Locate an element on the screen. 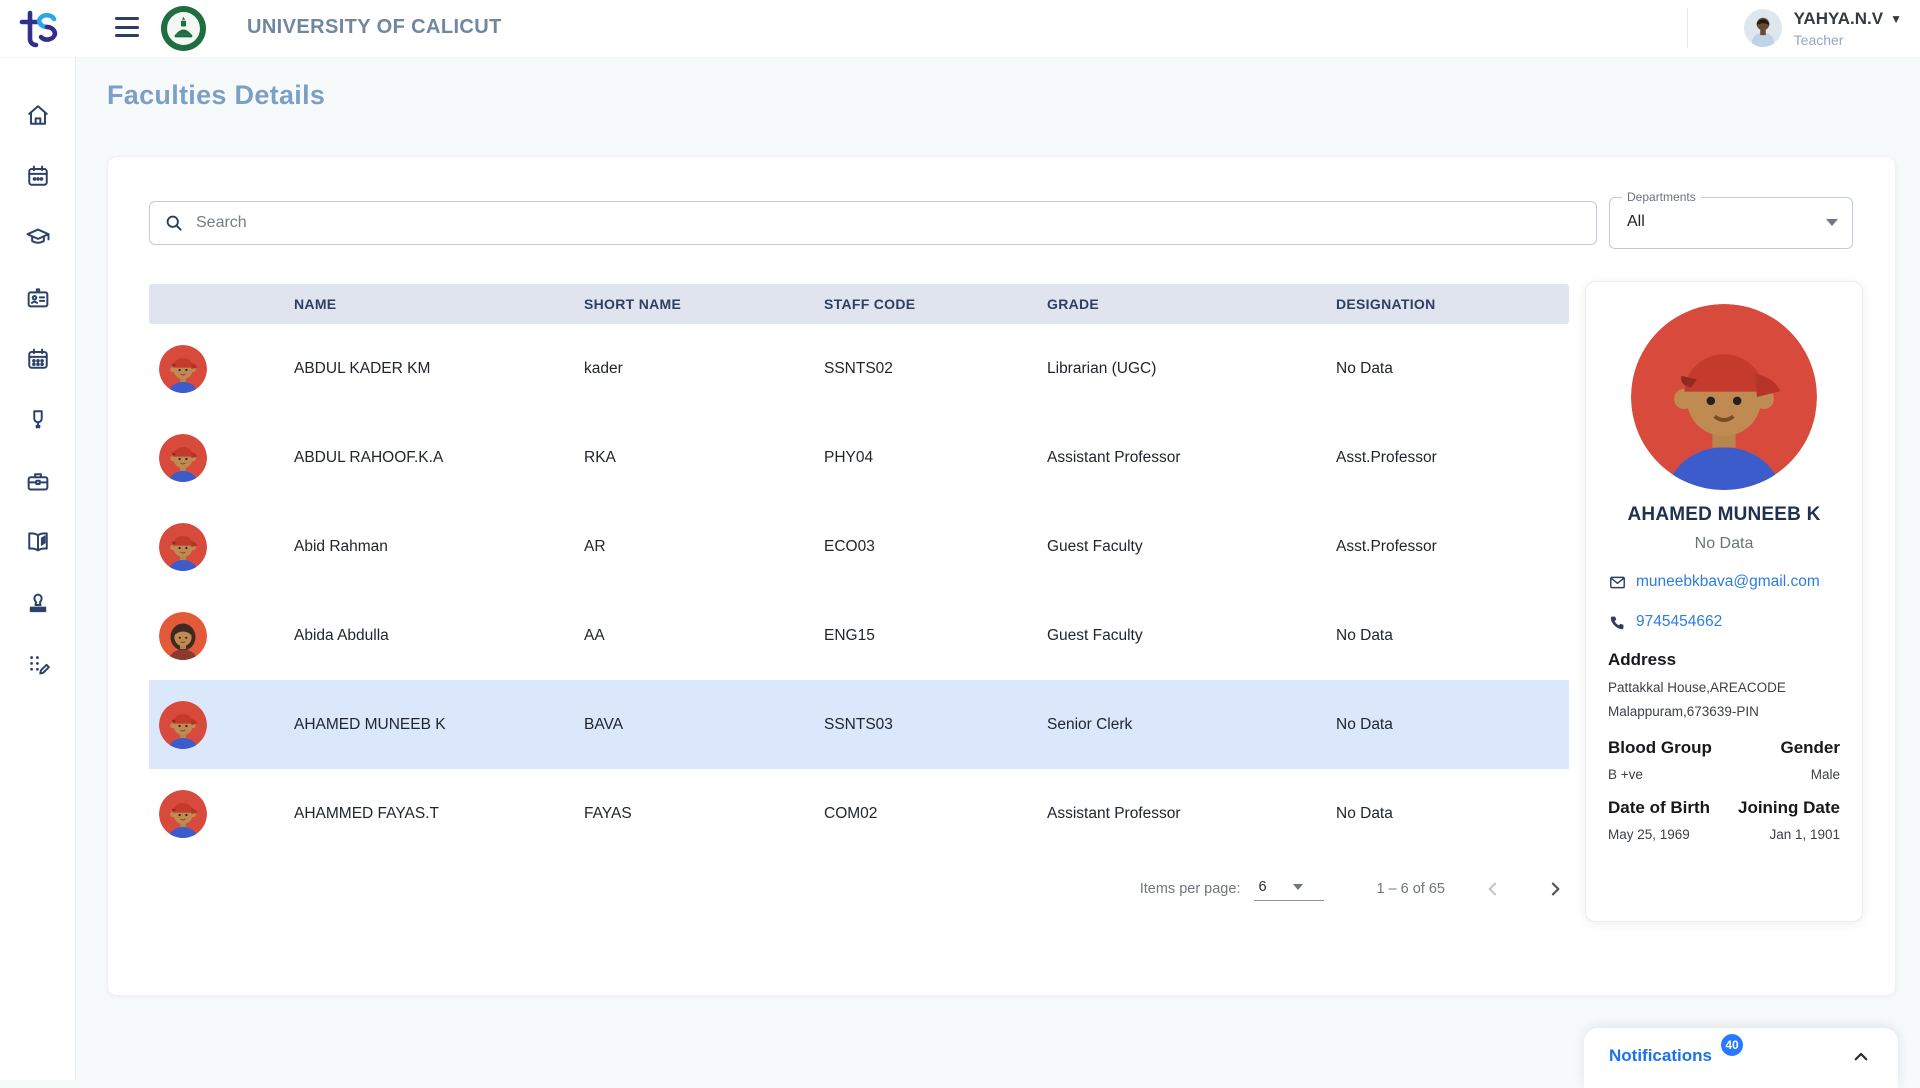 This screenshot has height=1088, width=1920. chevron-up-icon is located at coordinates (1861, 1057).